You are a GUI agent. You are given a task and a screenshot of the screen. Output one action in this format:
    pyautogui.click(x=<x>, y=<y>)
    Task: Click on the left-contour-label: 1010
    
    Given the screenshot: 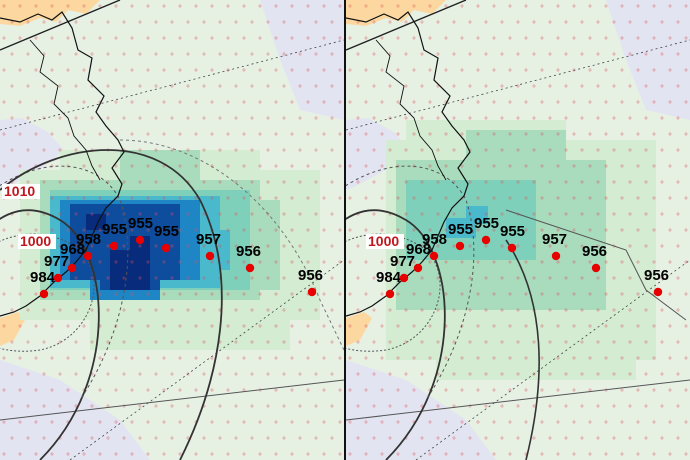 What is the action you would take?
    pyautogui.click(x=19, y=191)
    